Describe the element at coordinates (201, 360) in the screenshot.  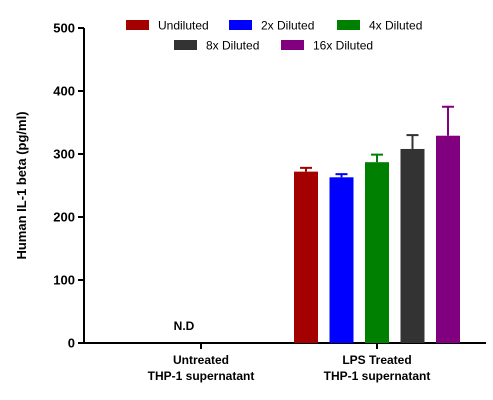
I see `category-label: Untreated` at that location.